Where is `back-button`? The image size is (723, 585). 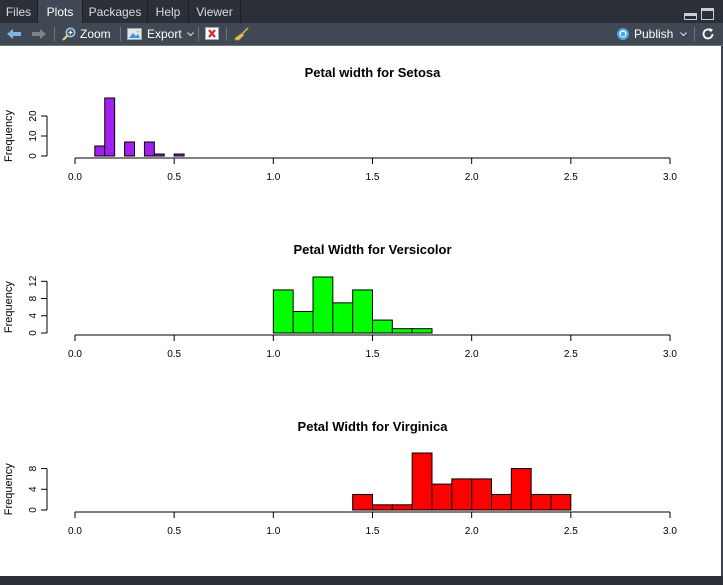 back-button is located at coordinates (14, 34).